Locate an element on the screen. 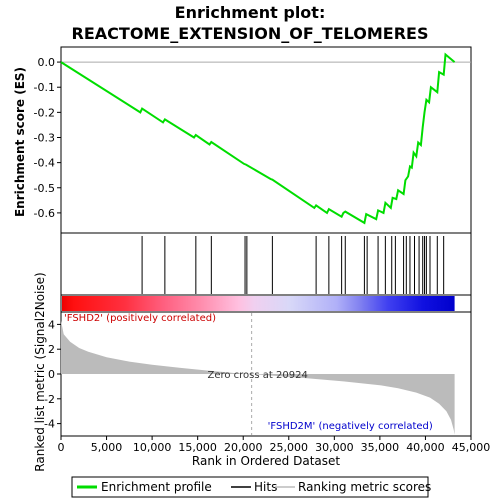 The image size is (500, 500). metric-y-tick-label: -2 is located at coordinates (49, 399).